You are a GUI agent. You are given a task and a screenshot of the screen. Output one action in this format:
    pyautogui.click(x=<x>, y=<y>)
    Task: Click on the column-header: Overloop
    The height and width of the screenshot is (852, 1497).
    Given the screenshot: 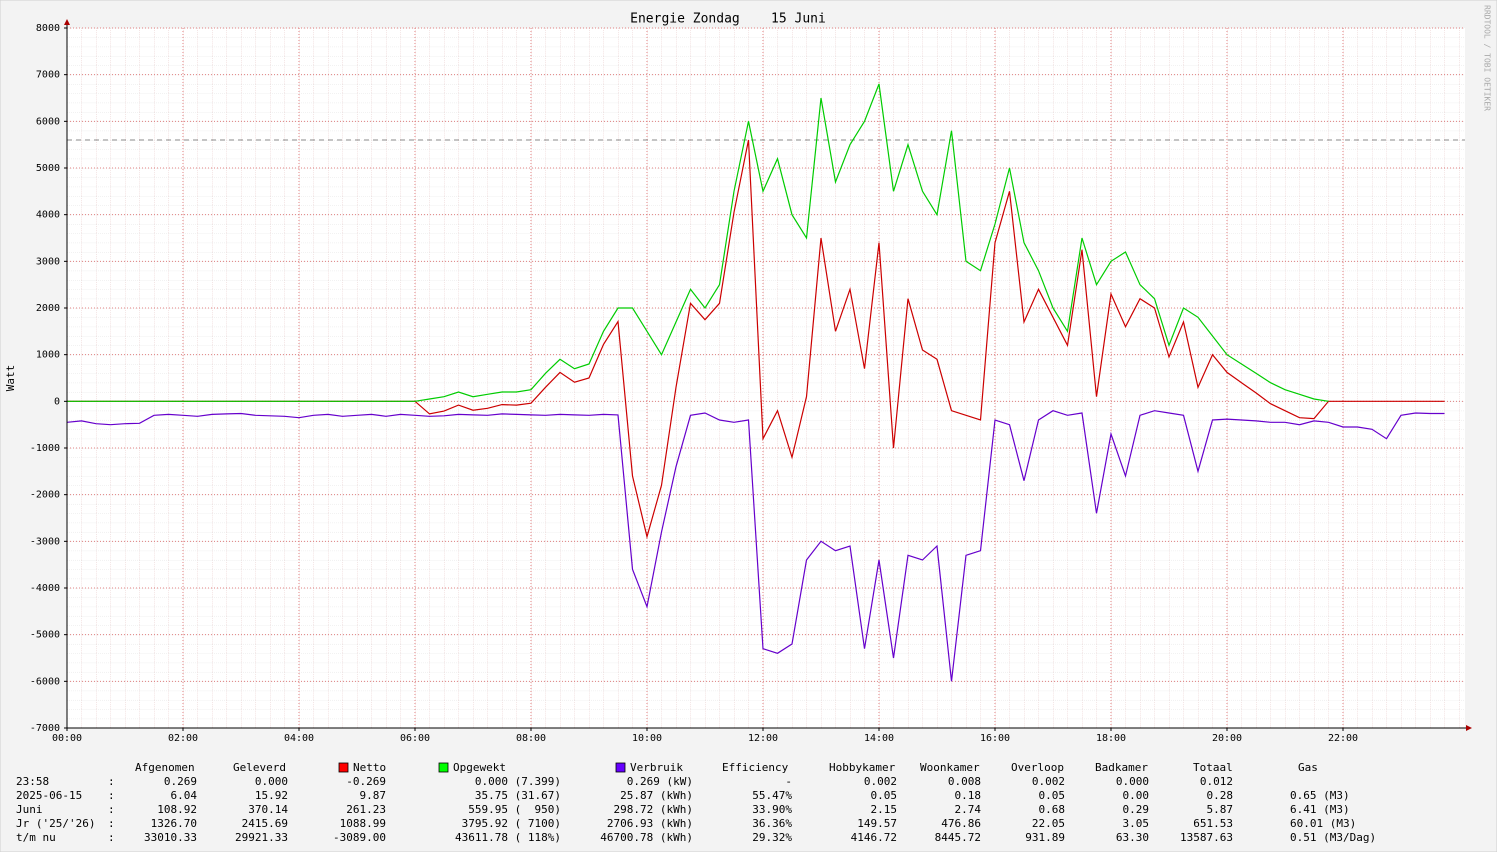 What is the action you would take?
    pyautogui.click(x=1037, y=767)
    